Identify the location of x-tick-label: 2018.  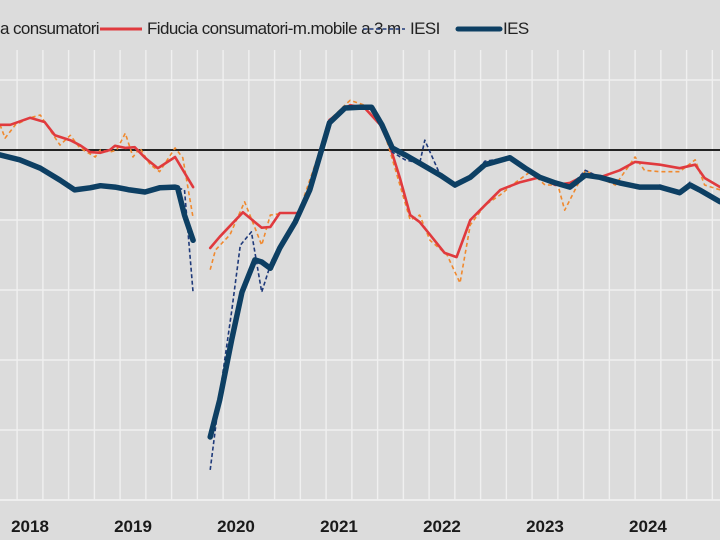
(30, 526).